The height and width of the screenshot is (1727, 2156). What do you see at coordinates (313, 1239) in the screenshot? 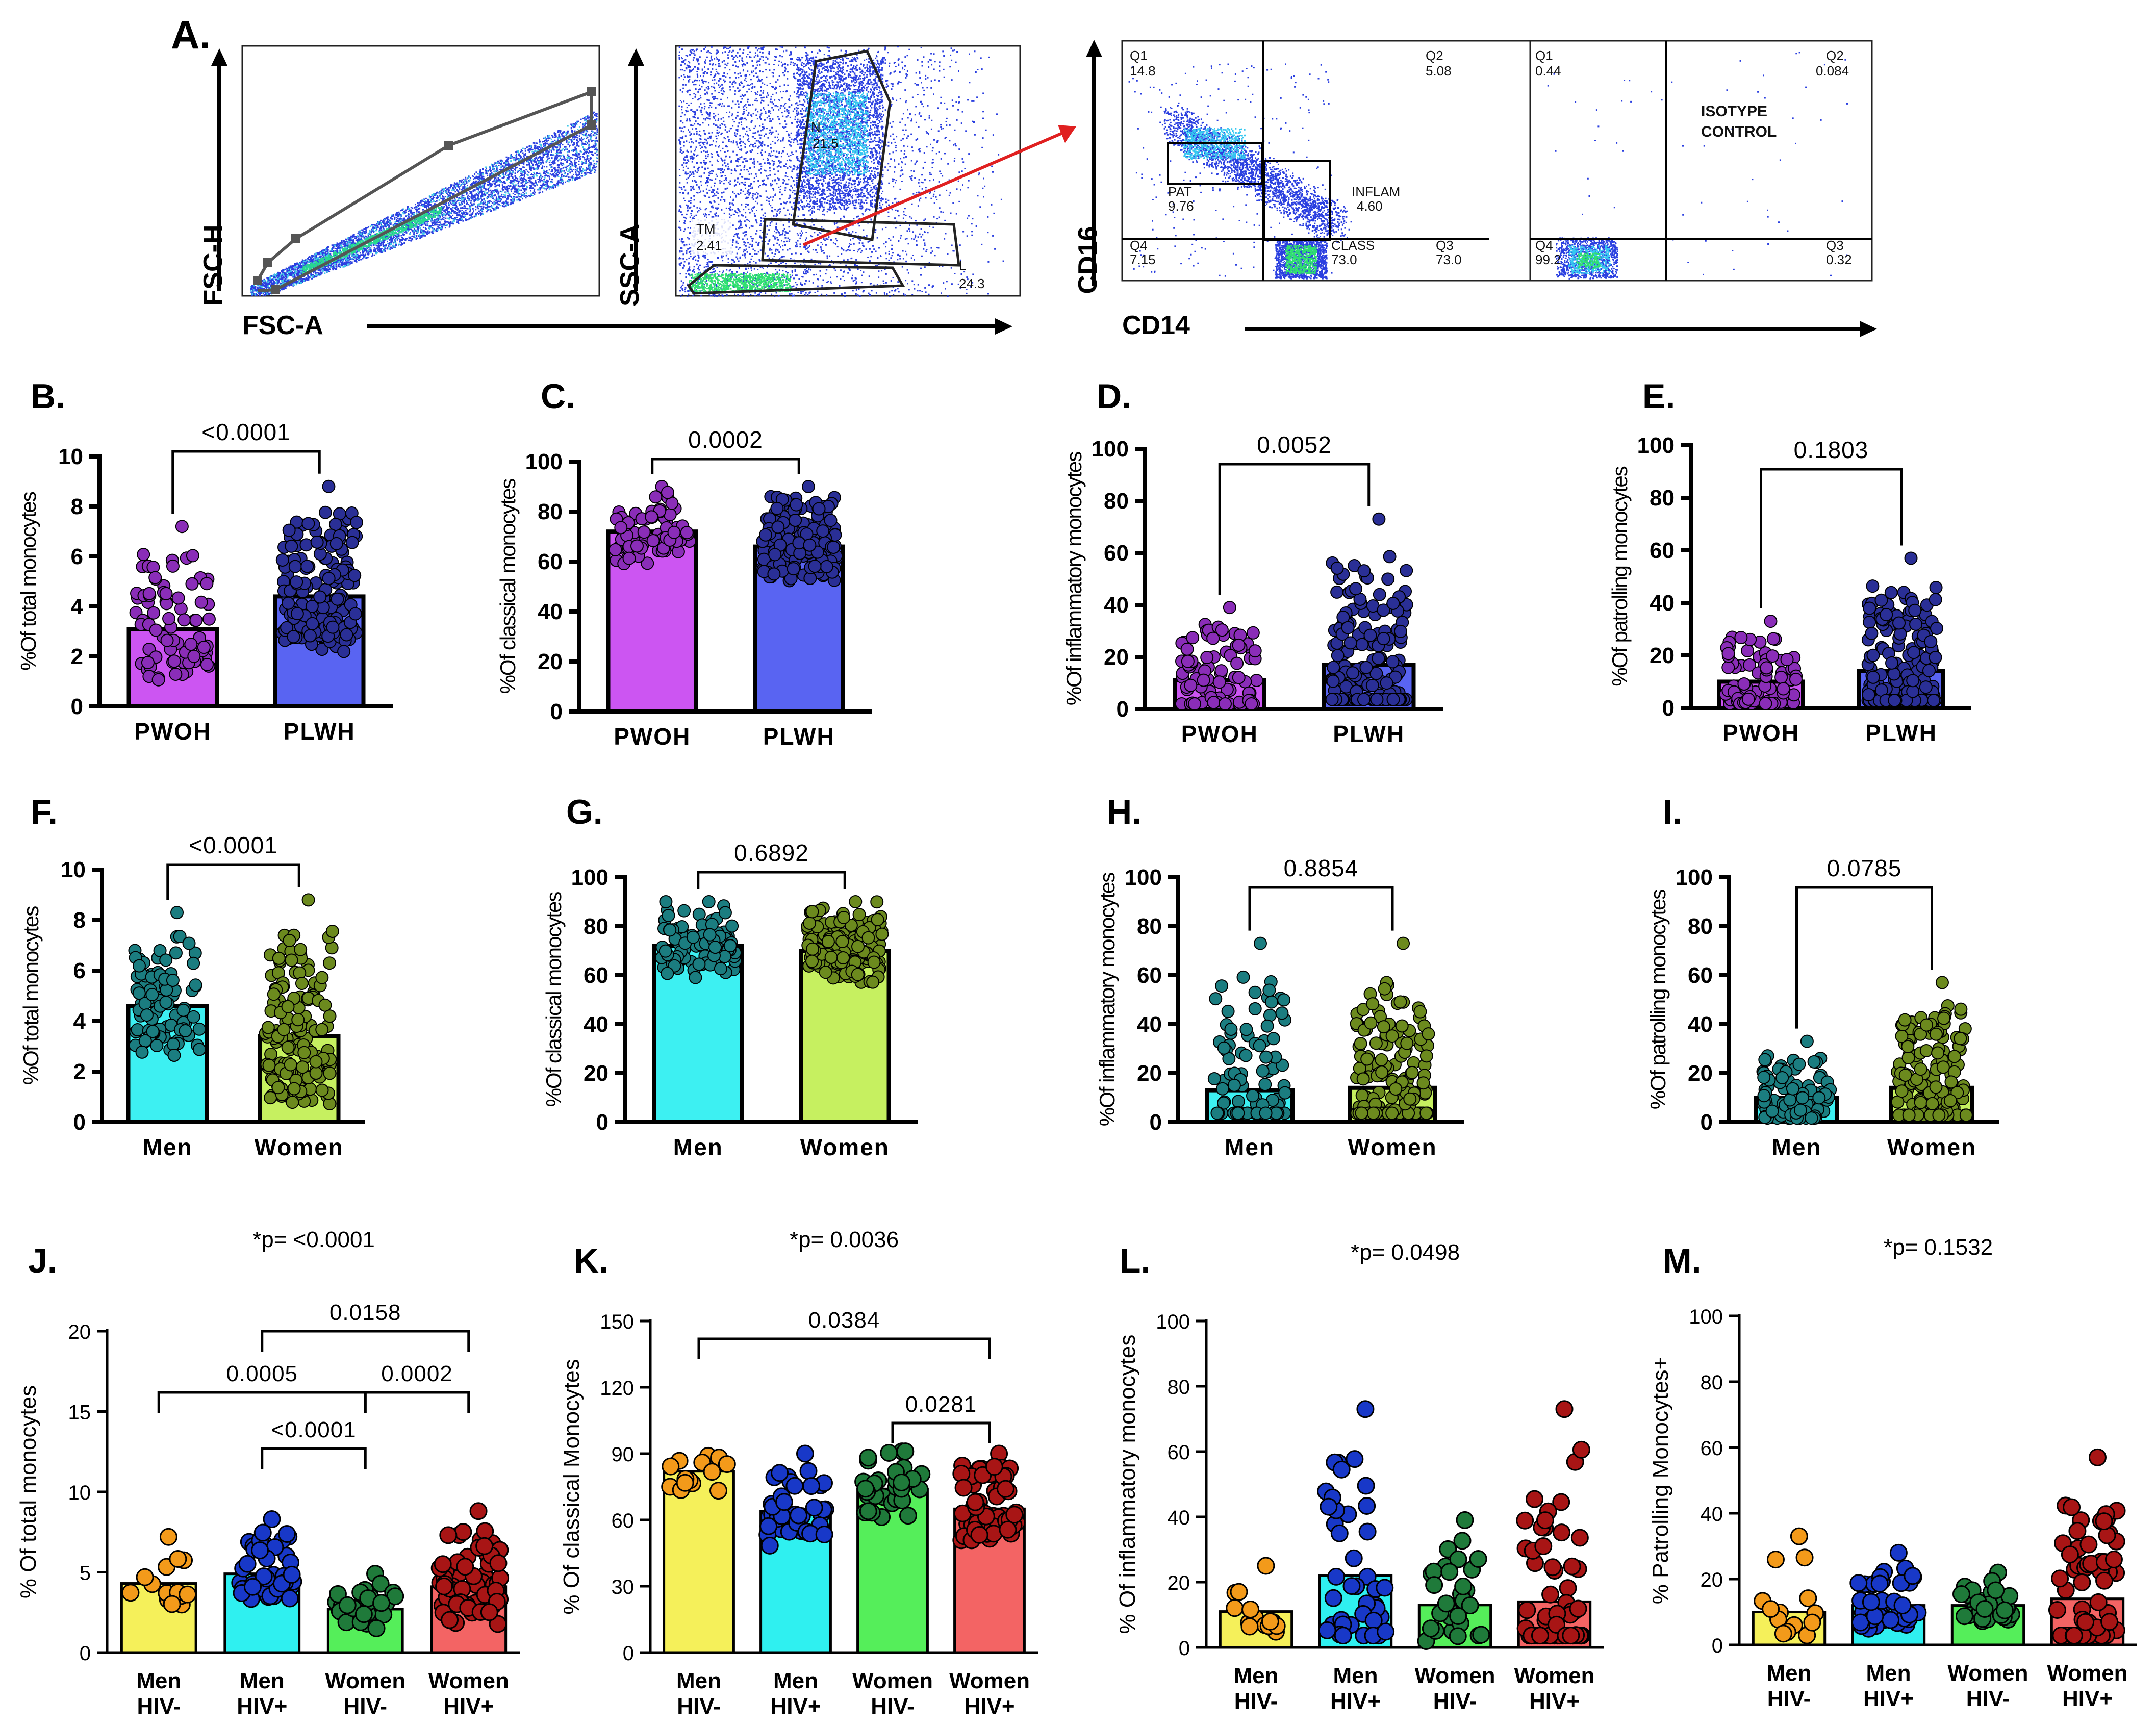
I see `chart-title: *p= <0.0001` at bounding box center [313, 1239].